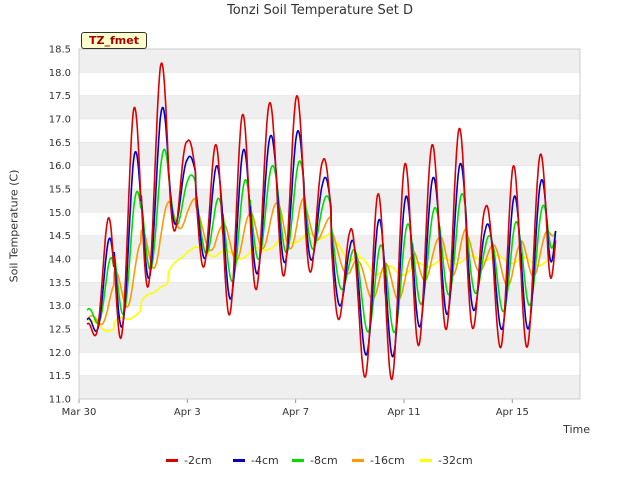  I want to click on x-tick-label: Apr 7, so click(295, 412).